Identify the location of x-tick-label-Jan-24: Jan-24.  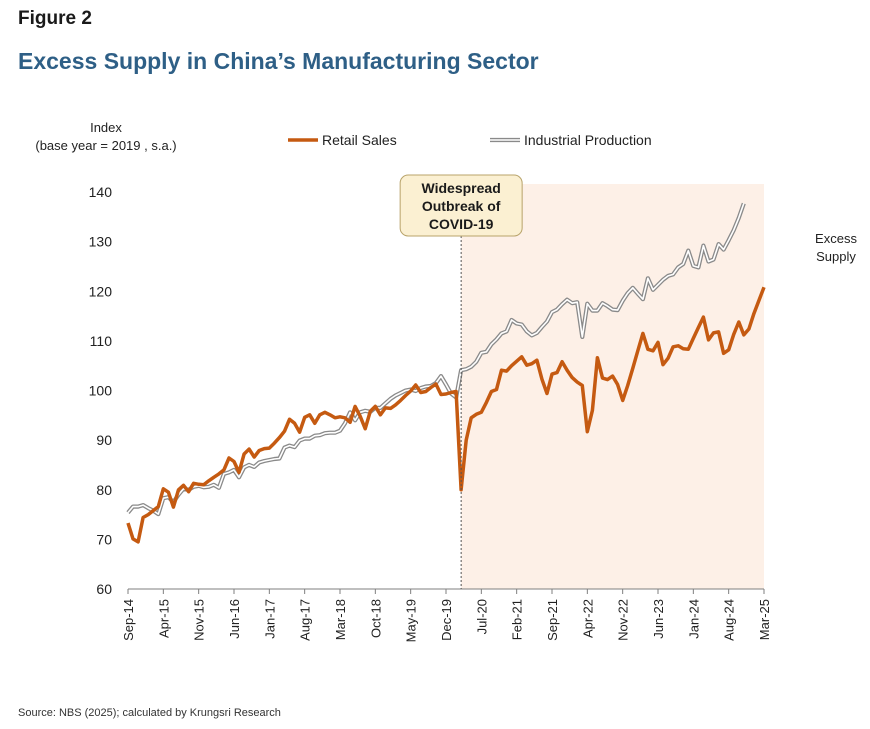
(693, 619).